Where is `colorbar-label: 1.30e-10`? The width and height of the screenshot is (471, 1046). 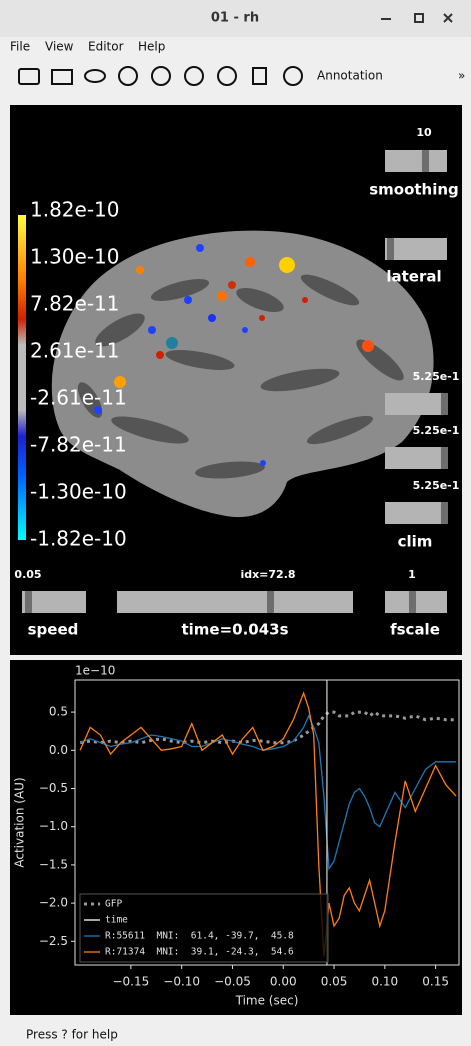 colorbar-label: 1.30e-10 is located at coordinates (75, 257).